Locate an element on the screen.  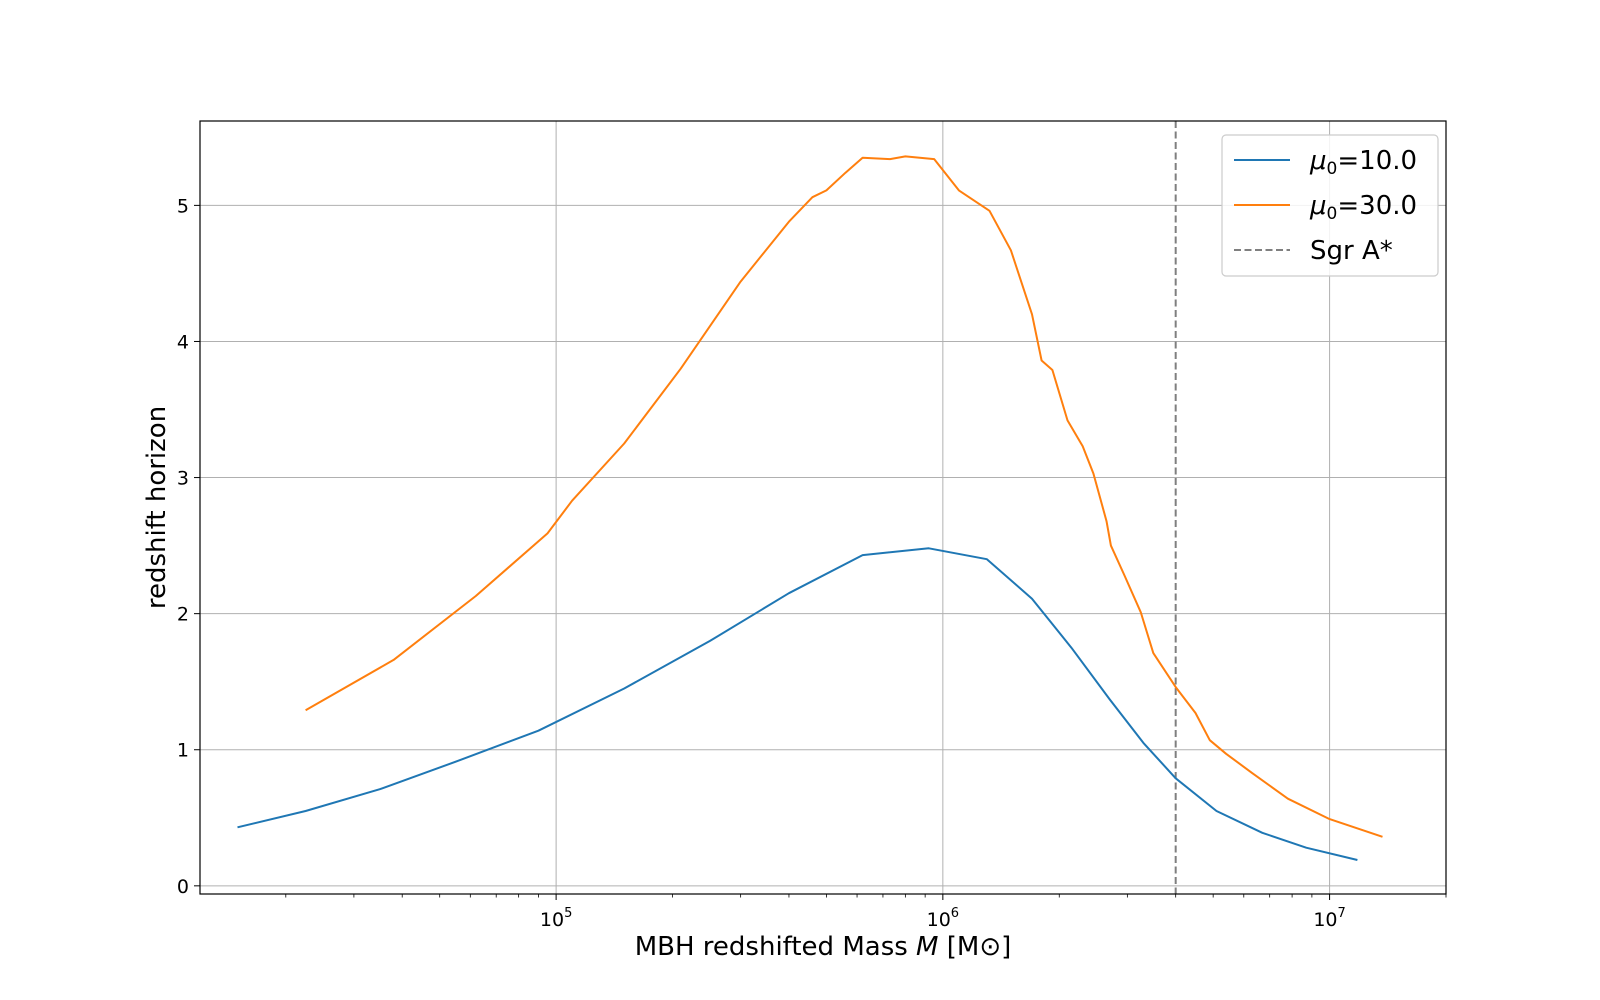
y-tick-label: 4 is located at coordinates (183, 342).